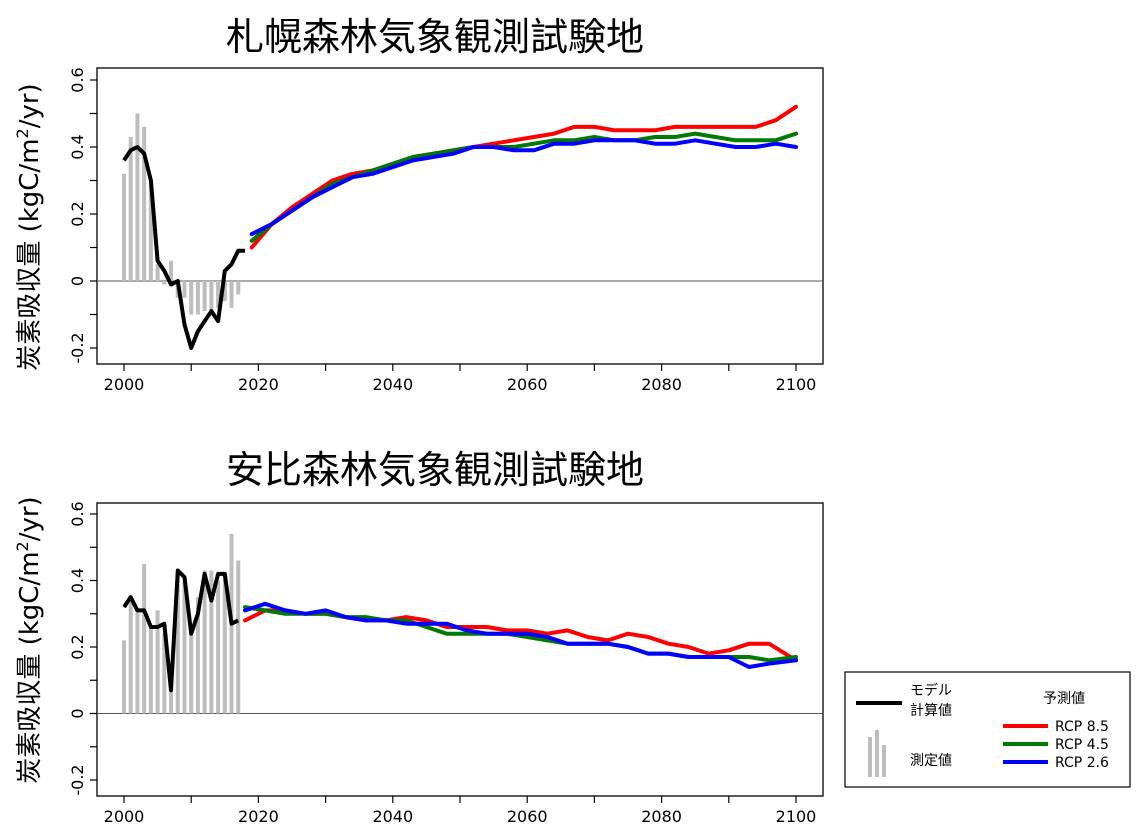  Describe the element at coordinates (77, 779) in the screenshot. I see `appi-y-tick-label-0: -0.2` at that location.